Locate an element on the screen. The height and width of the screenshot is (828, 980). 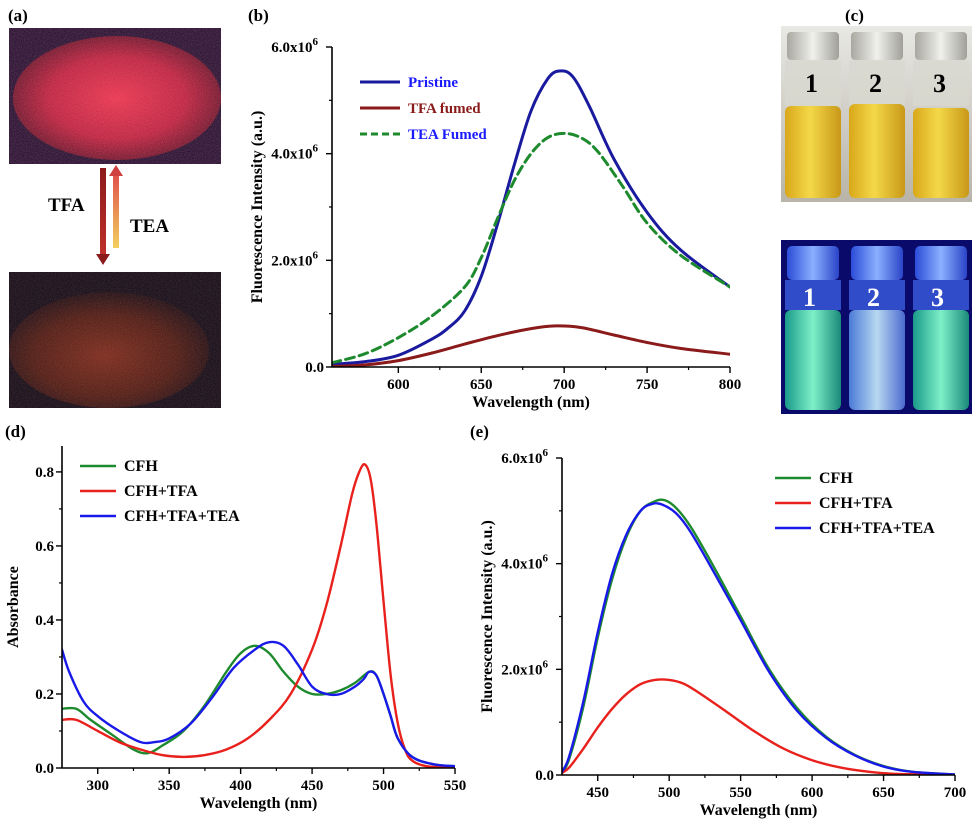
chart-e-xtick-label: 450 is located at coordinates (597, 793).